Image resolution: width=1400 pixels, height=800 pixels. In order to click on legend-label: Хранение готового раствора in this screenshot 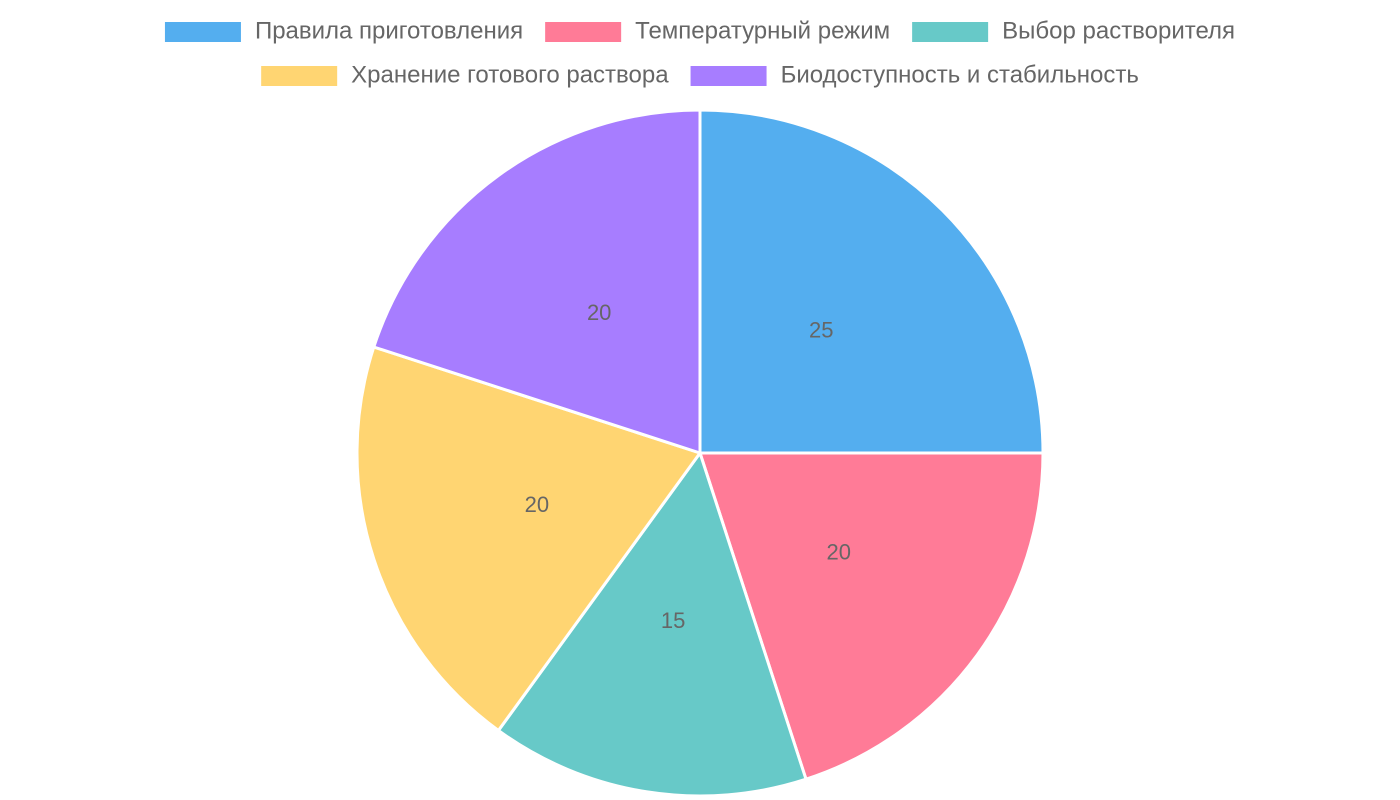, I will do `click(510, 74)`.